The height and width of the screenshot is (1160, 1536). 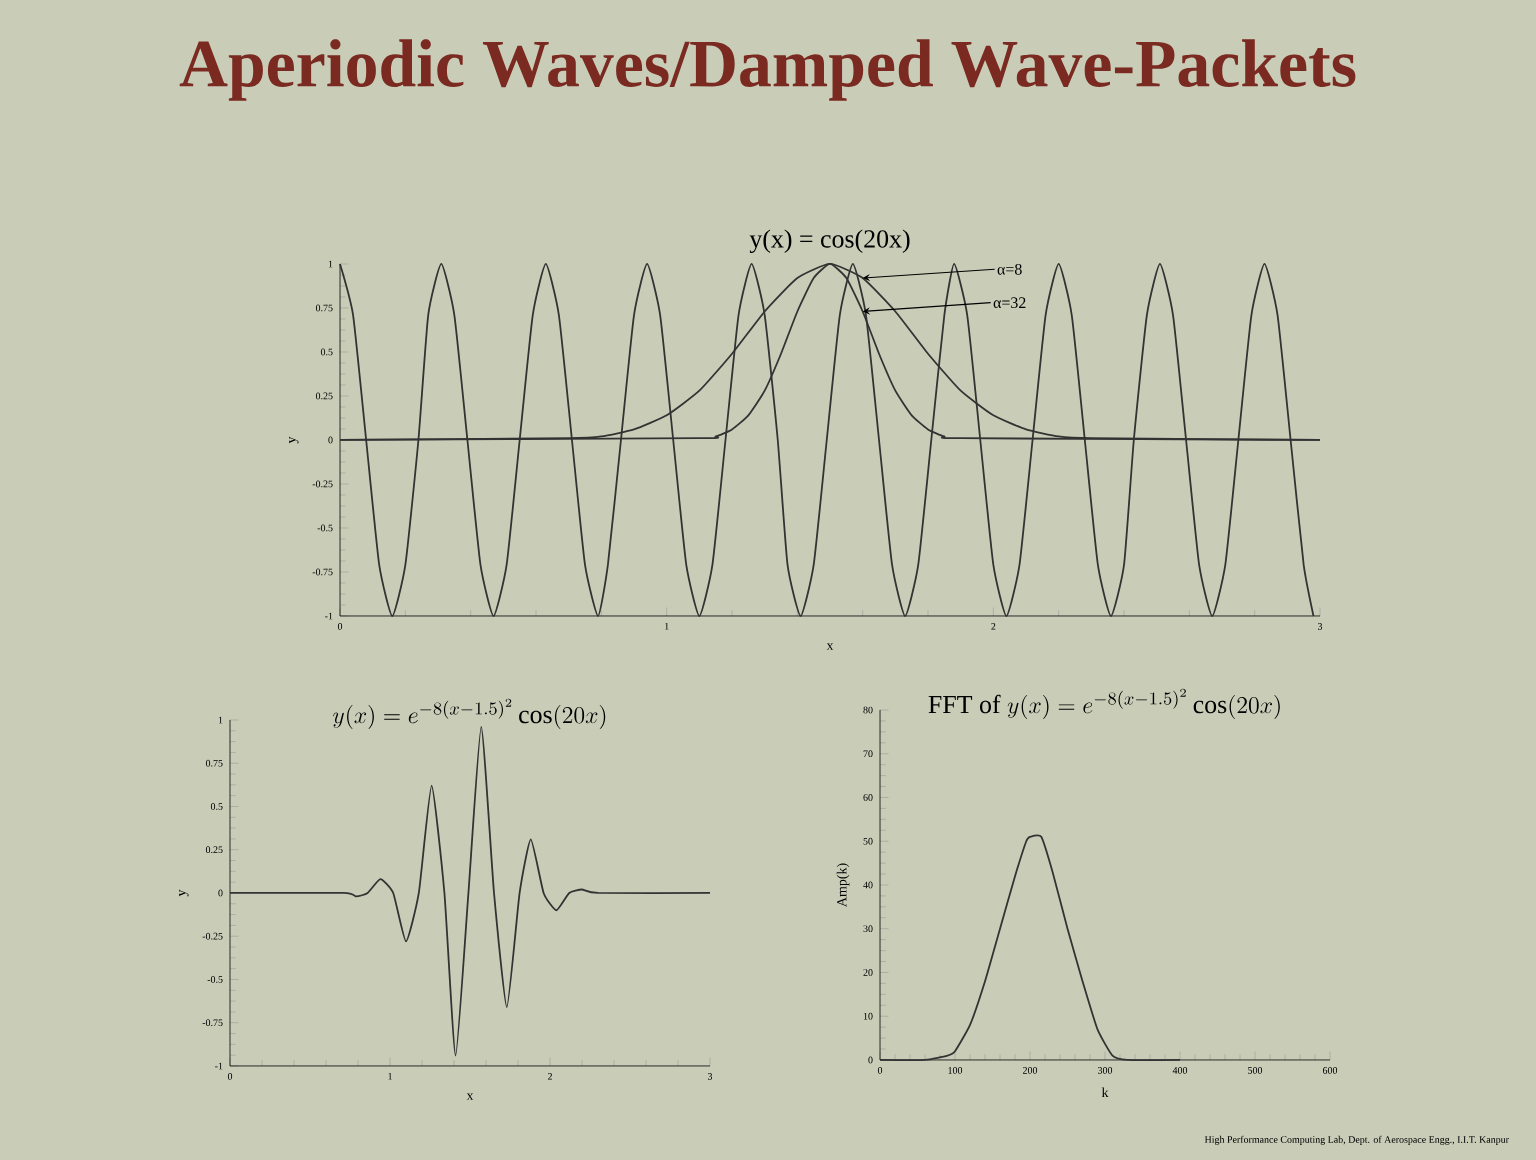 I want to click on chart-title: Aperiodic Waves/Damped Wave-Packets, so click(x=767, y=70).